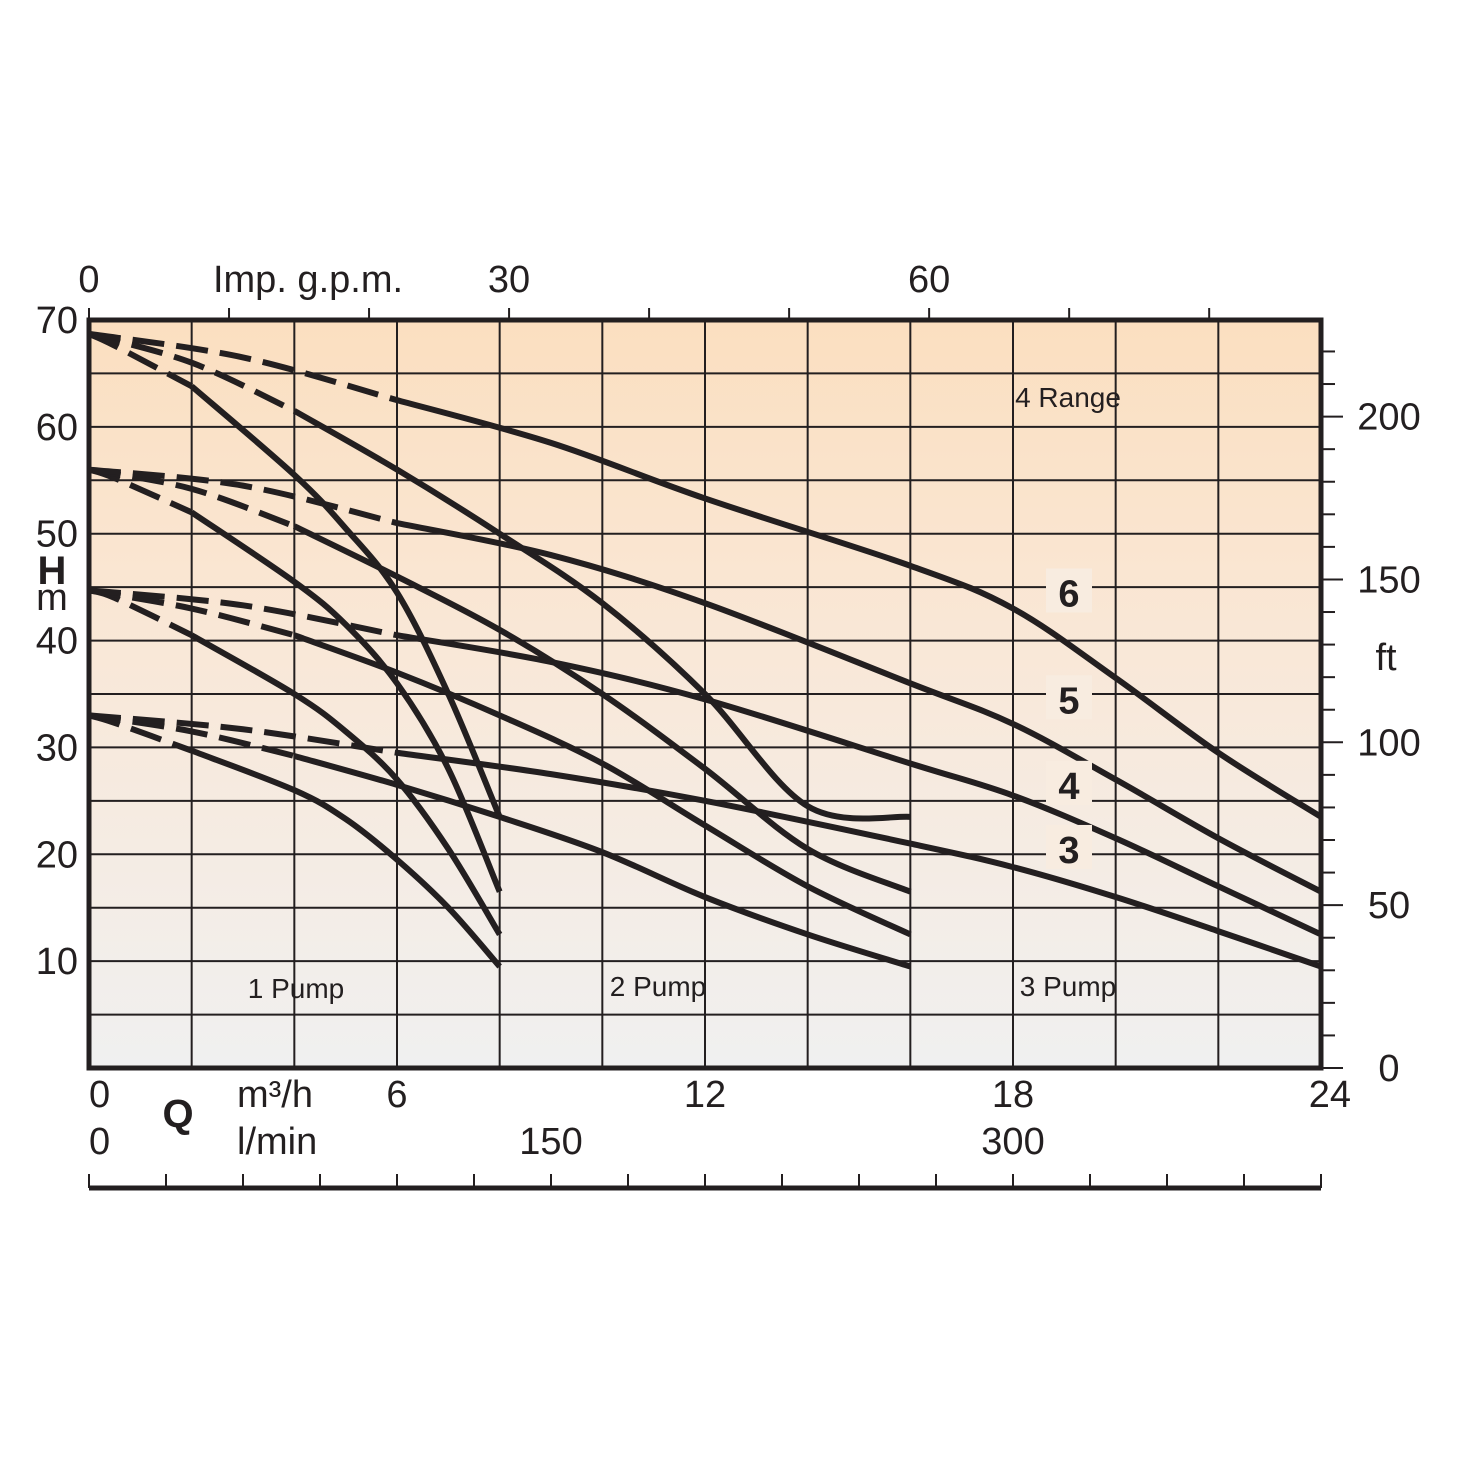 The height and width of the screenshot is (1462, 1462). Describe the element at coordinates (99, 1142) in the screenshot. I see `bottom-lmin-tick-label: 0` at that location.